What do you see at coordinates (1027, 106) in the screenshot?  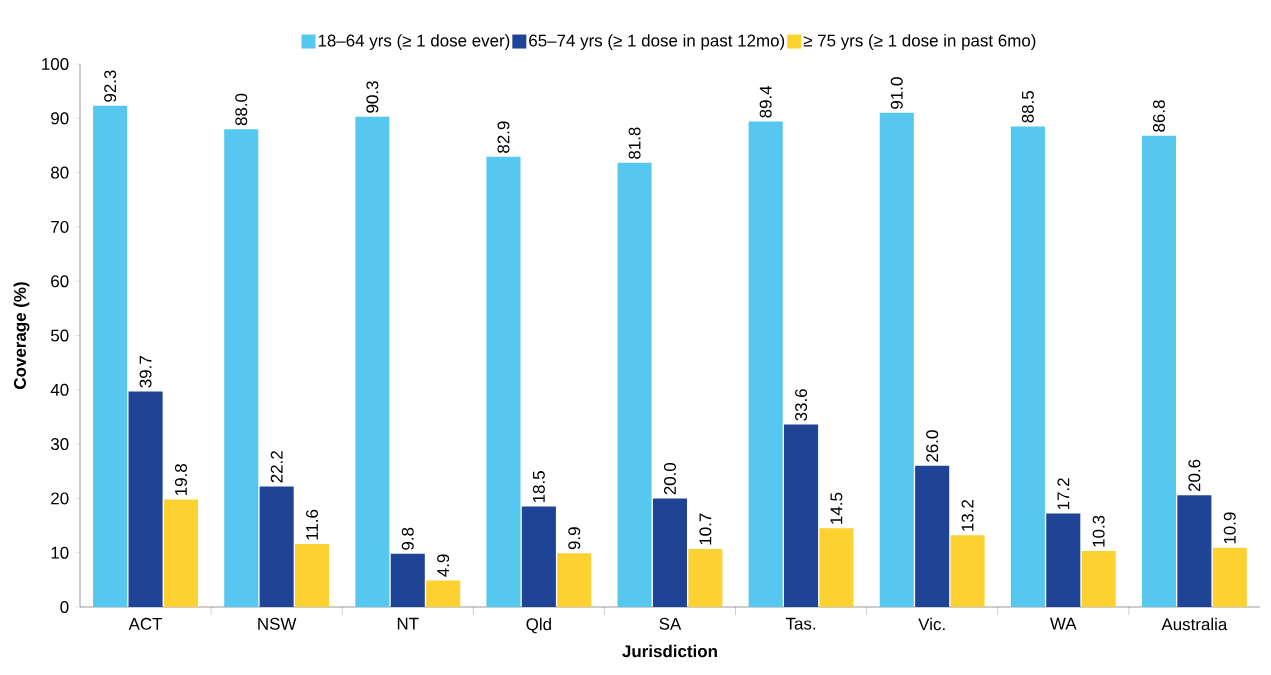 I see `data-label: 88.5` at bounding box center [1027, 106].